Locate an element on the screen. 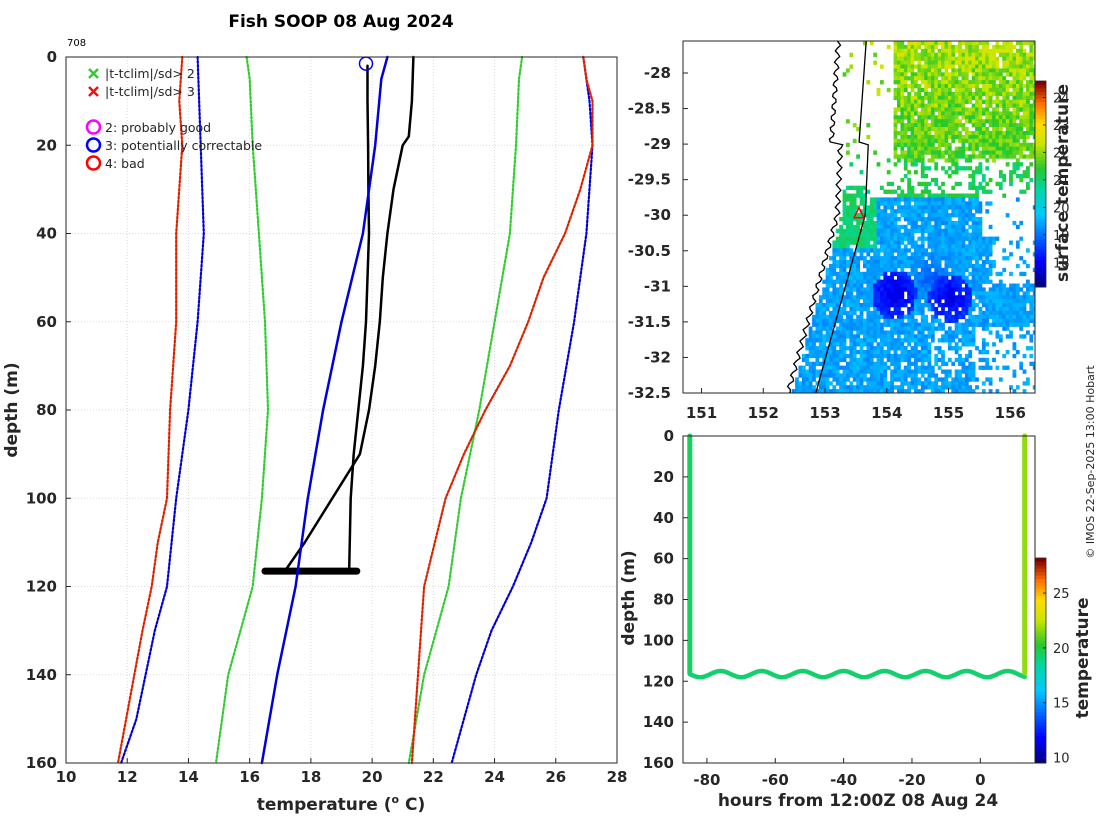  track-x-ticks: -80 -60 -40 -20 0 is located at coordinates (839, 773).